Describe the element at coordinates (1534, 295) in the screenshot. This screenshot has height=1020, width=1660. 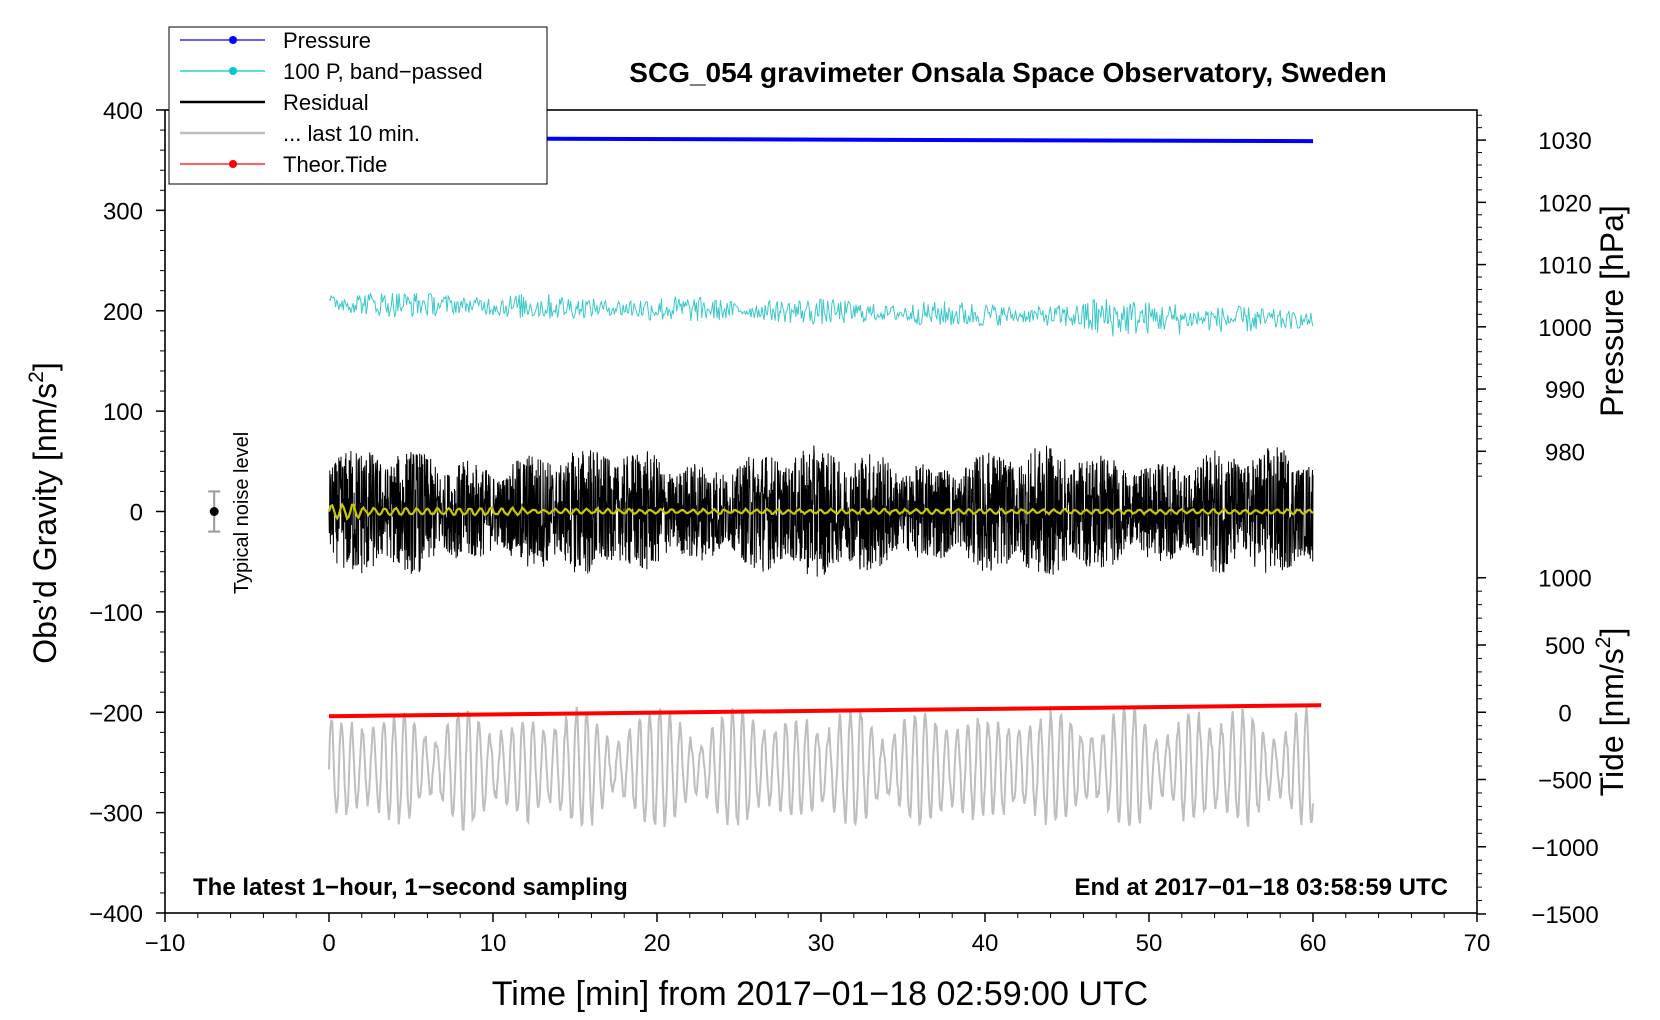
I see `y-axis-pressure: 1030 1020 1010 1000 990 980` at that location.